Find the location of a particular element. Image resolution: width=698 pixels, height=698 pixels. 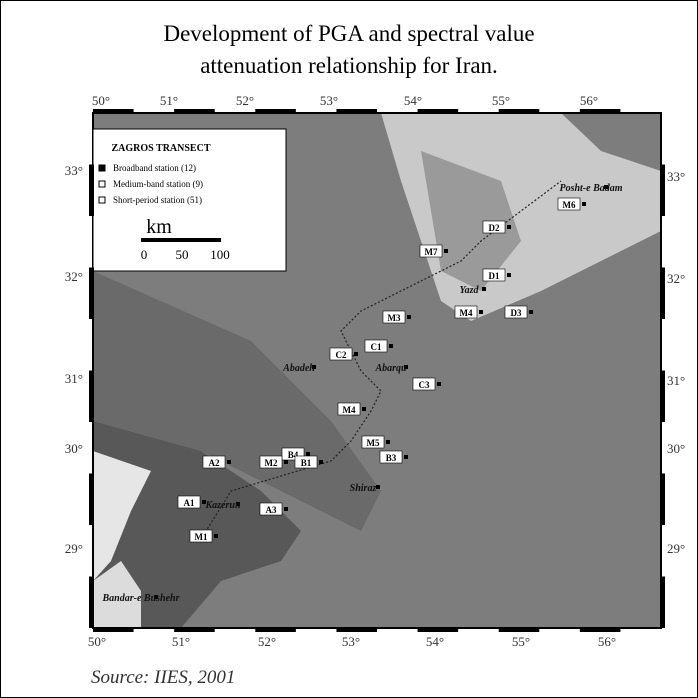

lon-label: 51° is located at coordinates (181, 641).